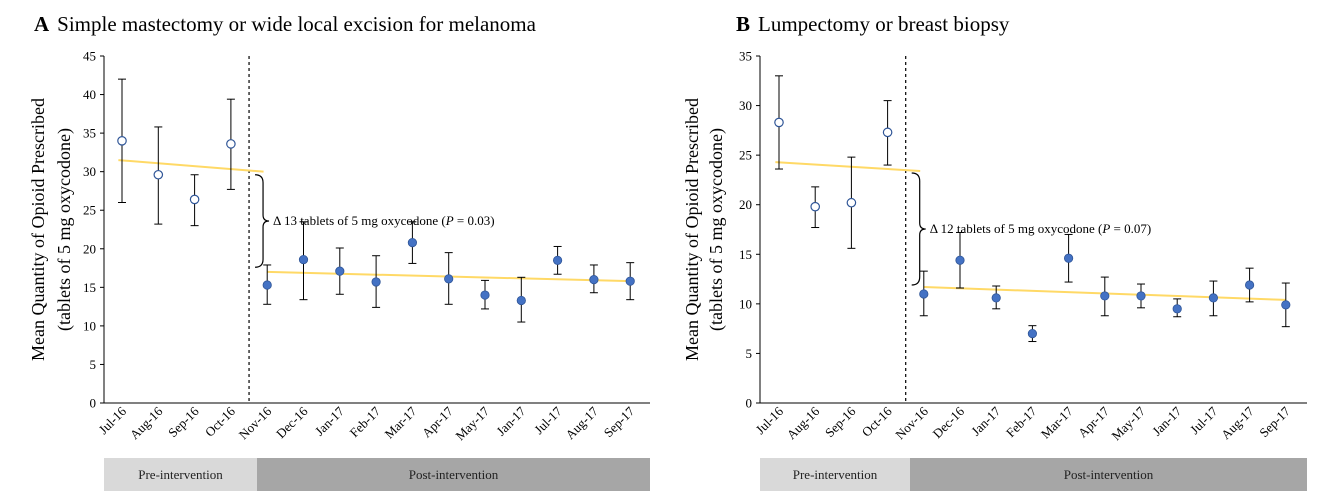 This screenshot has height=492, width=1320. What do you see at coordinates (743, 24) in the screenshot?
I see `panel-letter: B` at bounding box center [743, 24].